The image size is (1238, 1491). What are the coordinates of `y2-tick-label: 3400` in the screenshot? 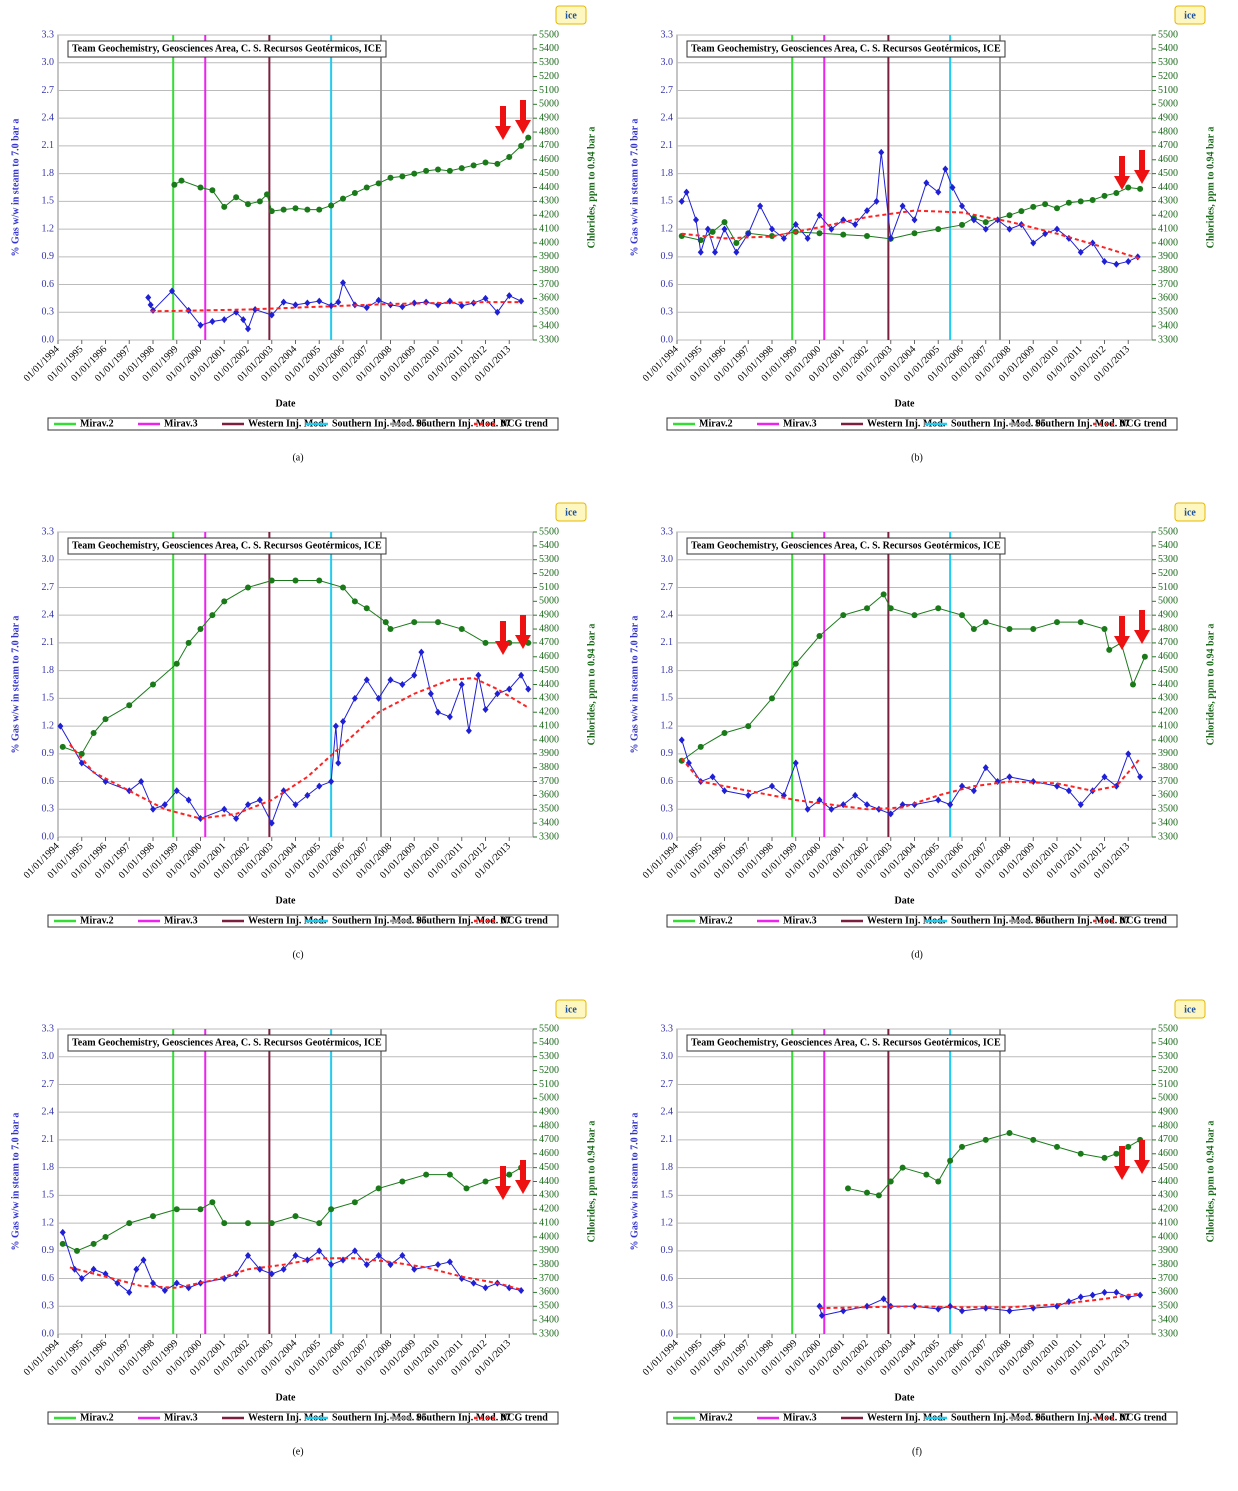 It's located at (1168, 1319).